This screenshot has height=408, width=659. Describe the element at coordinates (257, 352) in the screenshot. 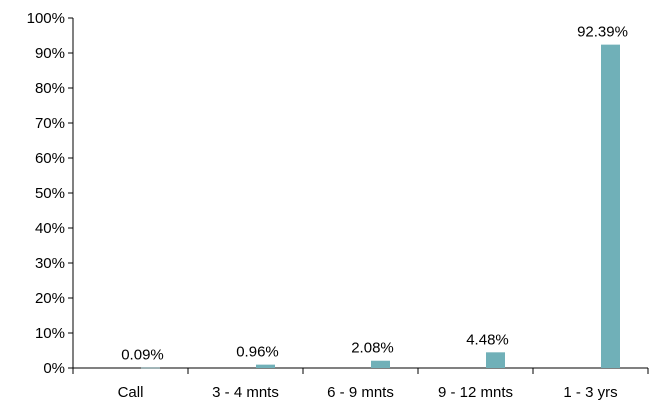

I see `data-label: 0.96%` at that location.